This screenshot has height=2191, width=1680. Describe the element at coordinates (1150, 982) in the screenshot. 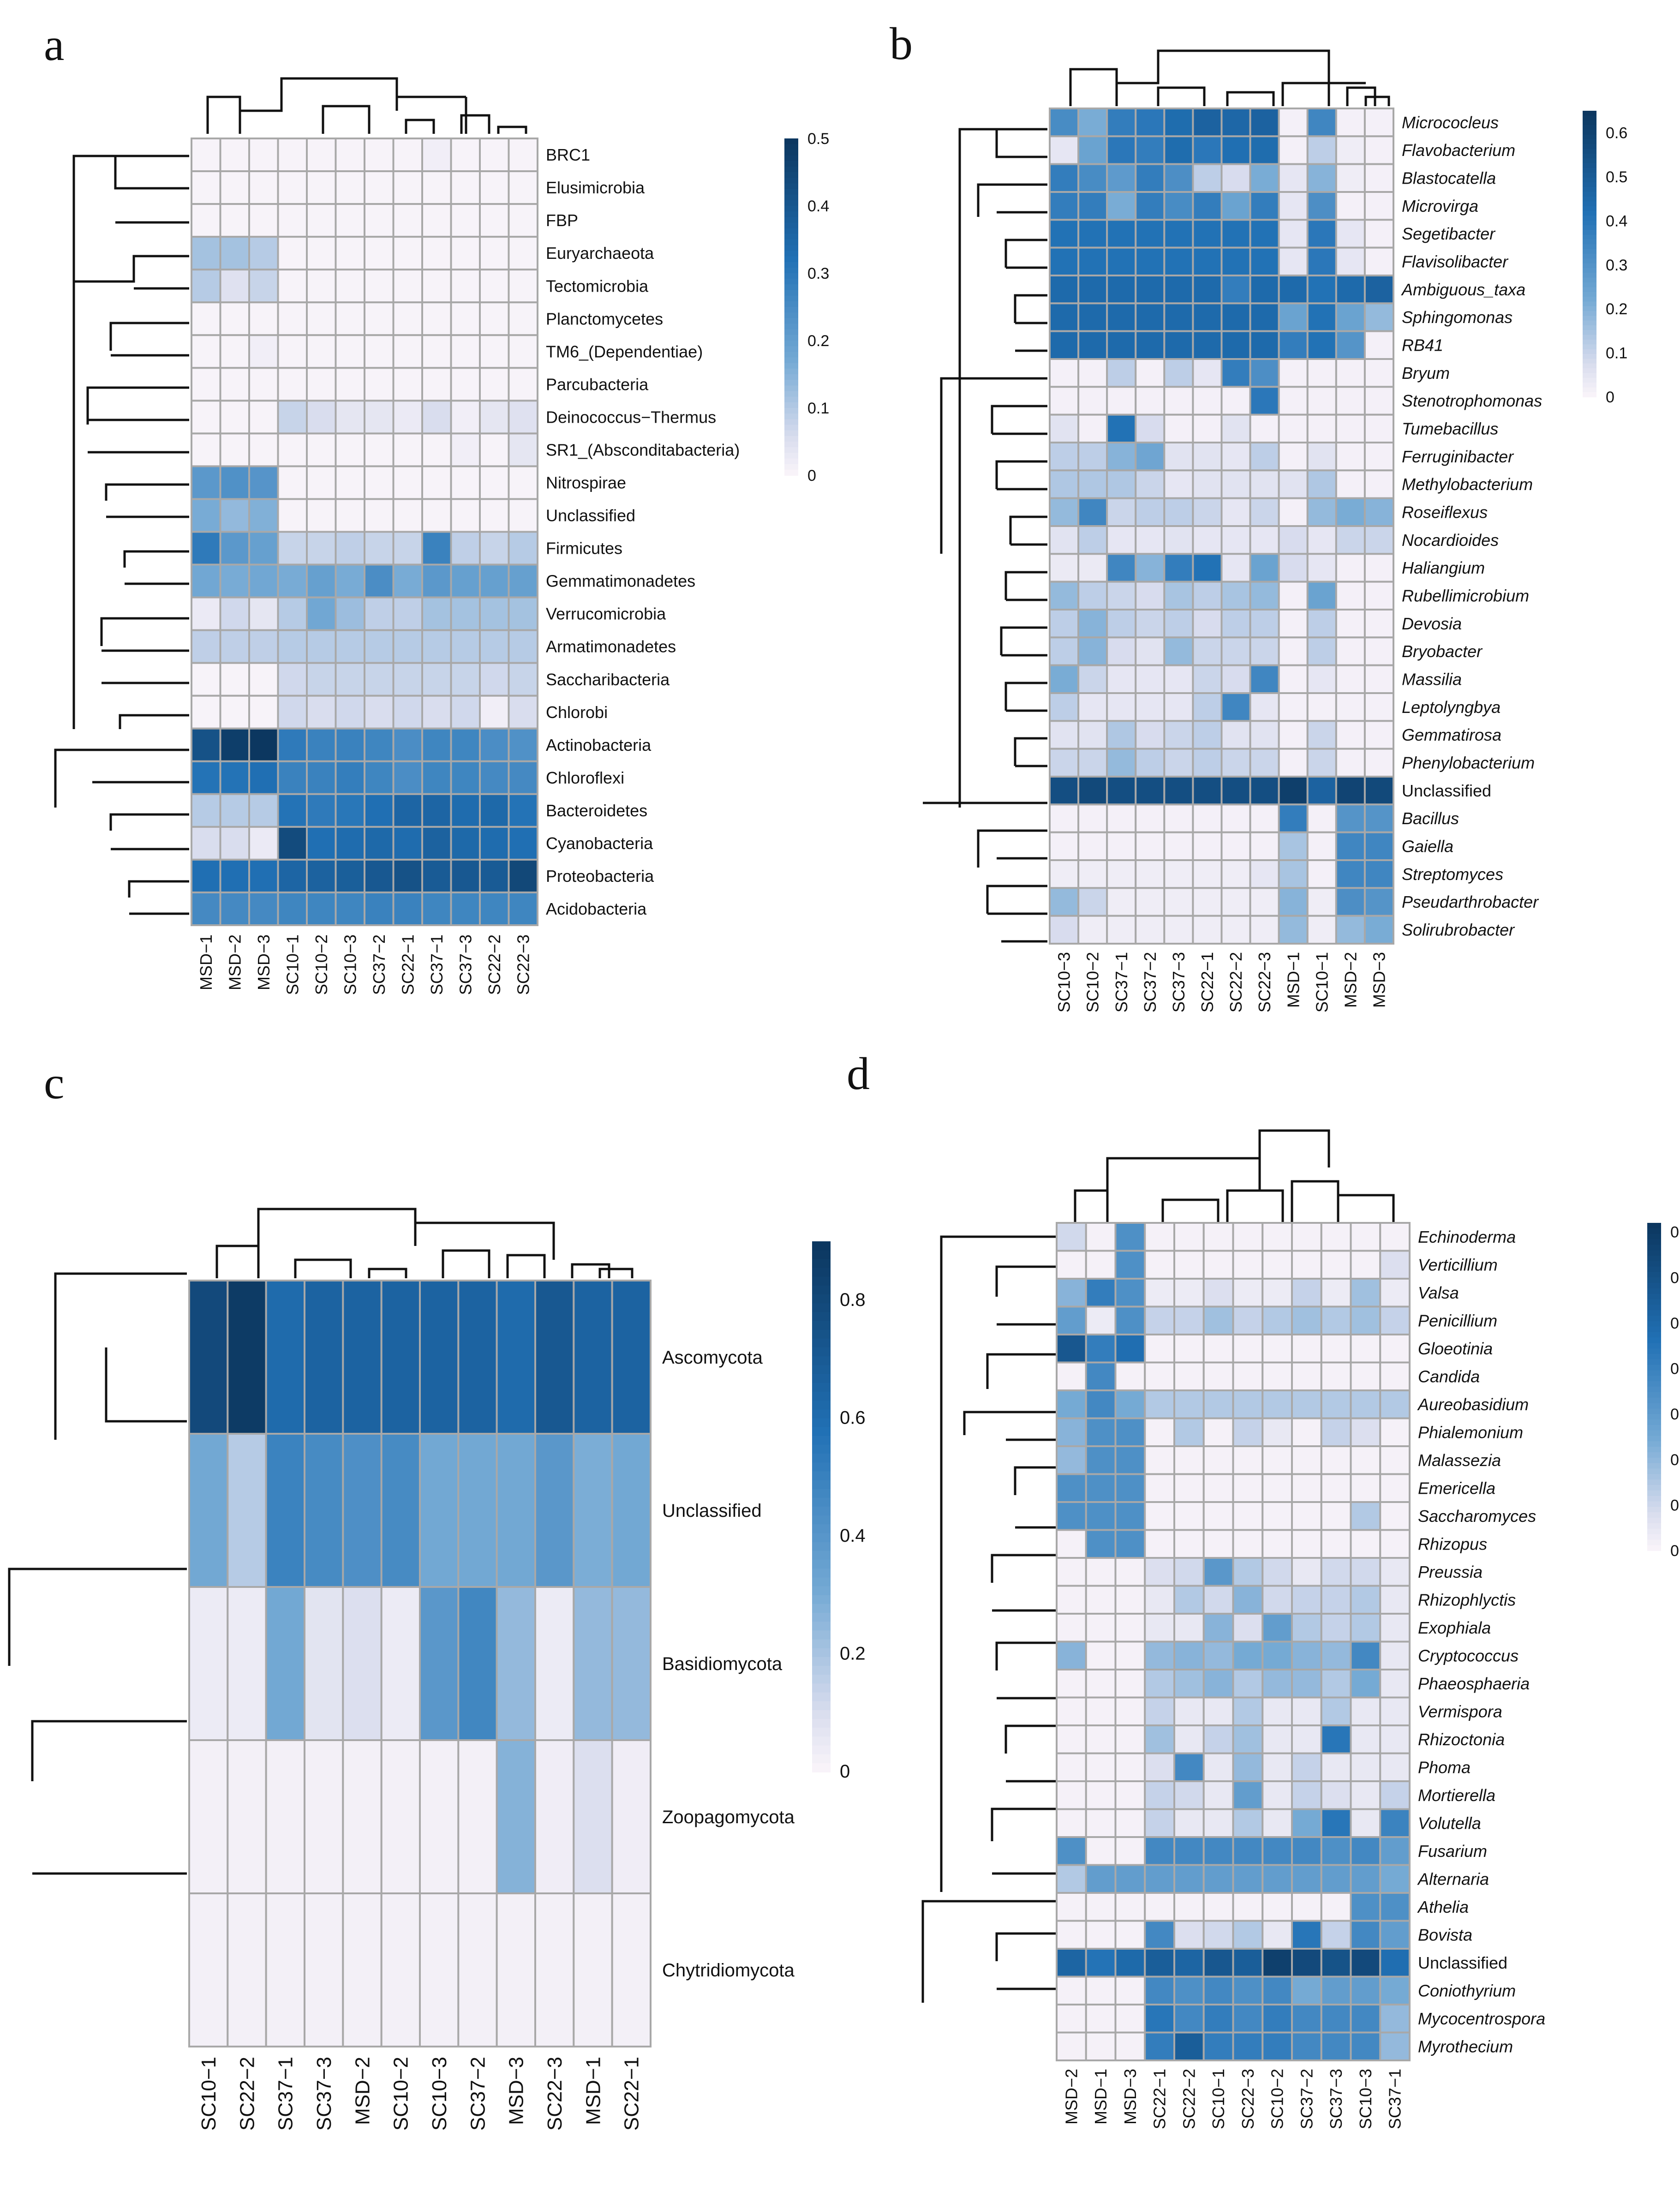

I see `column-label: SC37−2` at that location.